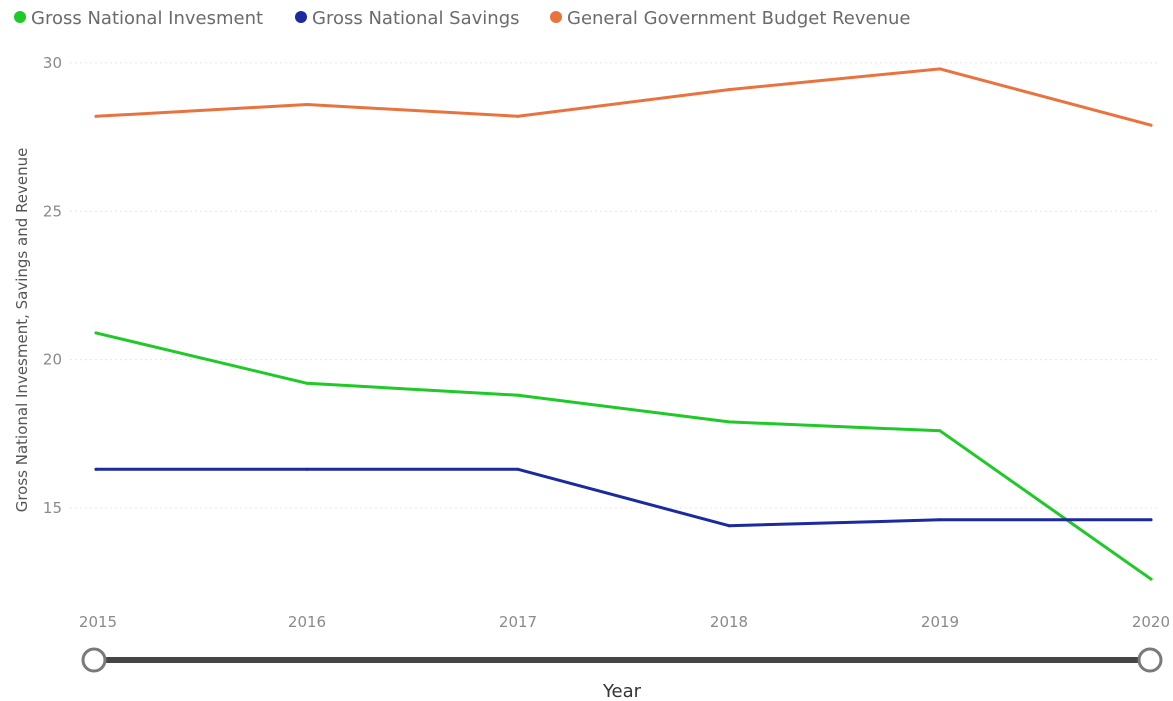  I want to click on x-tick-label: 2020, so click(1151, 622).